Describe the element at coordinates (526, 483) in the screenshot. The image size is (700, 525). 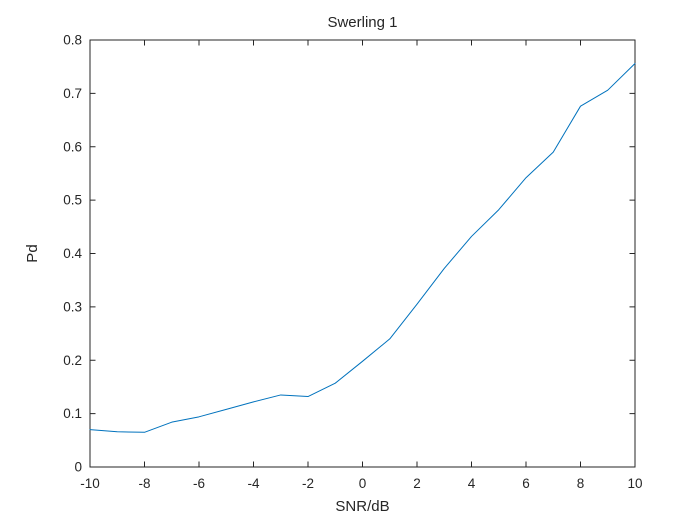
I see `x-tick-label: 6` at that location.